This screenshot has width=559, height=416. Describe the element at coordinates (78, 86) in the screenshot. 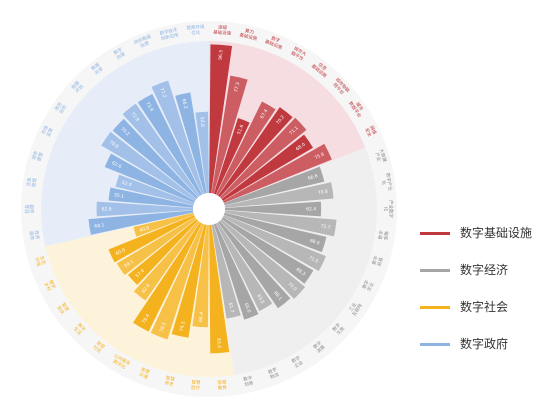

I see `category-label: 数据开放` at that location.